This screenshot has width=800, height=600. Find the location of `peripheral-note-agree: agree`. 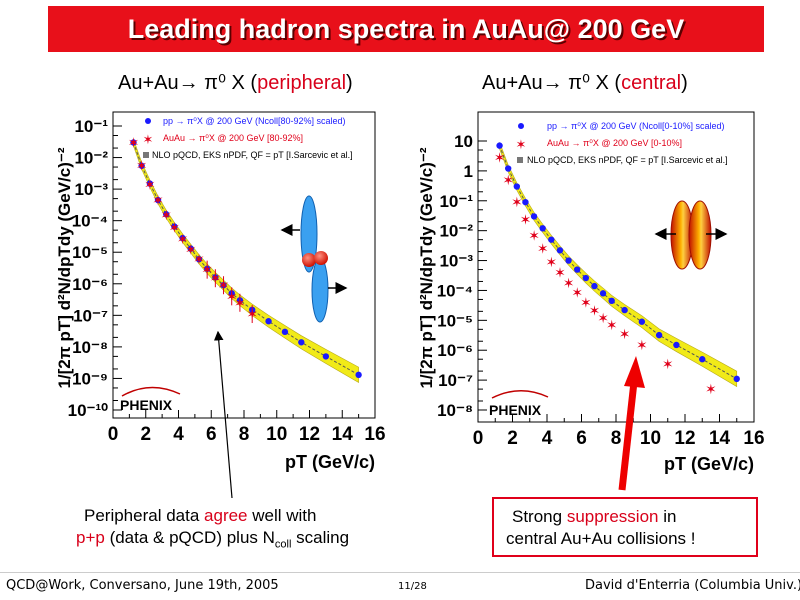

peripheral-note-agree: agree is located at coordinates (226, 515).